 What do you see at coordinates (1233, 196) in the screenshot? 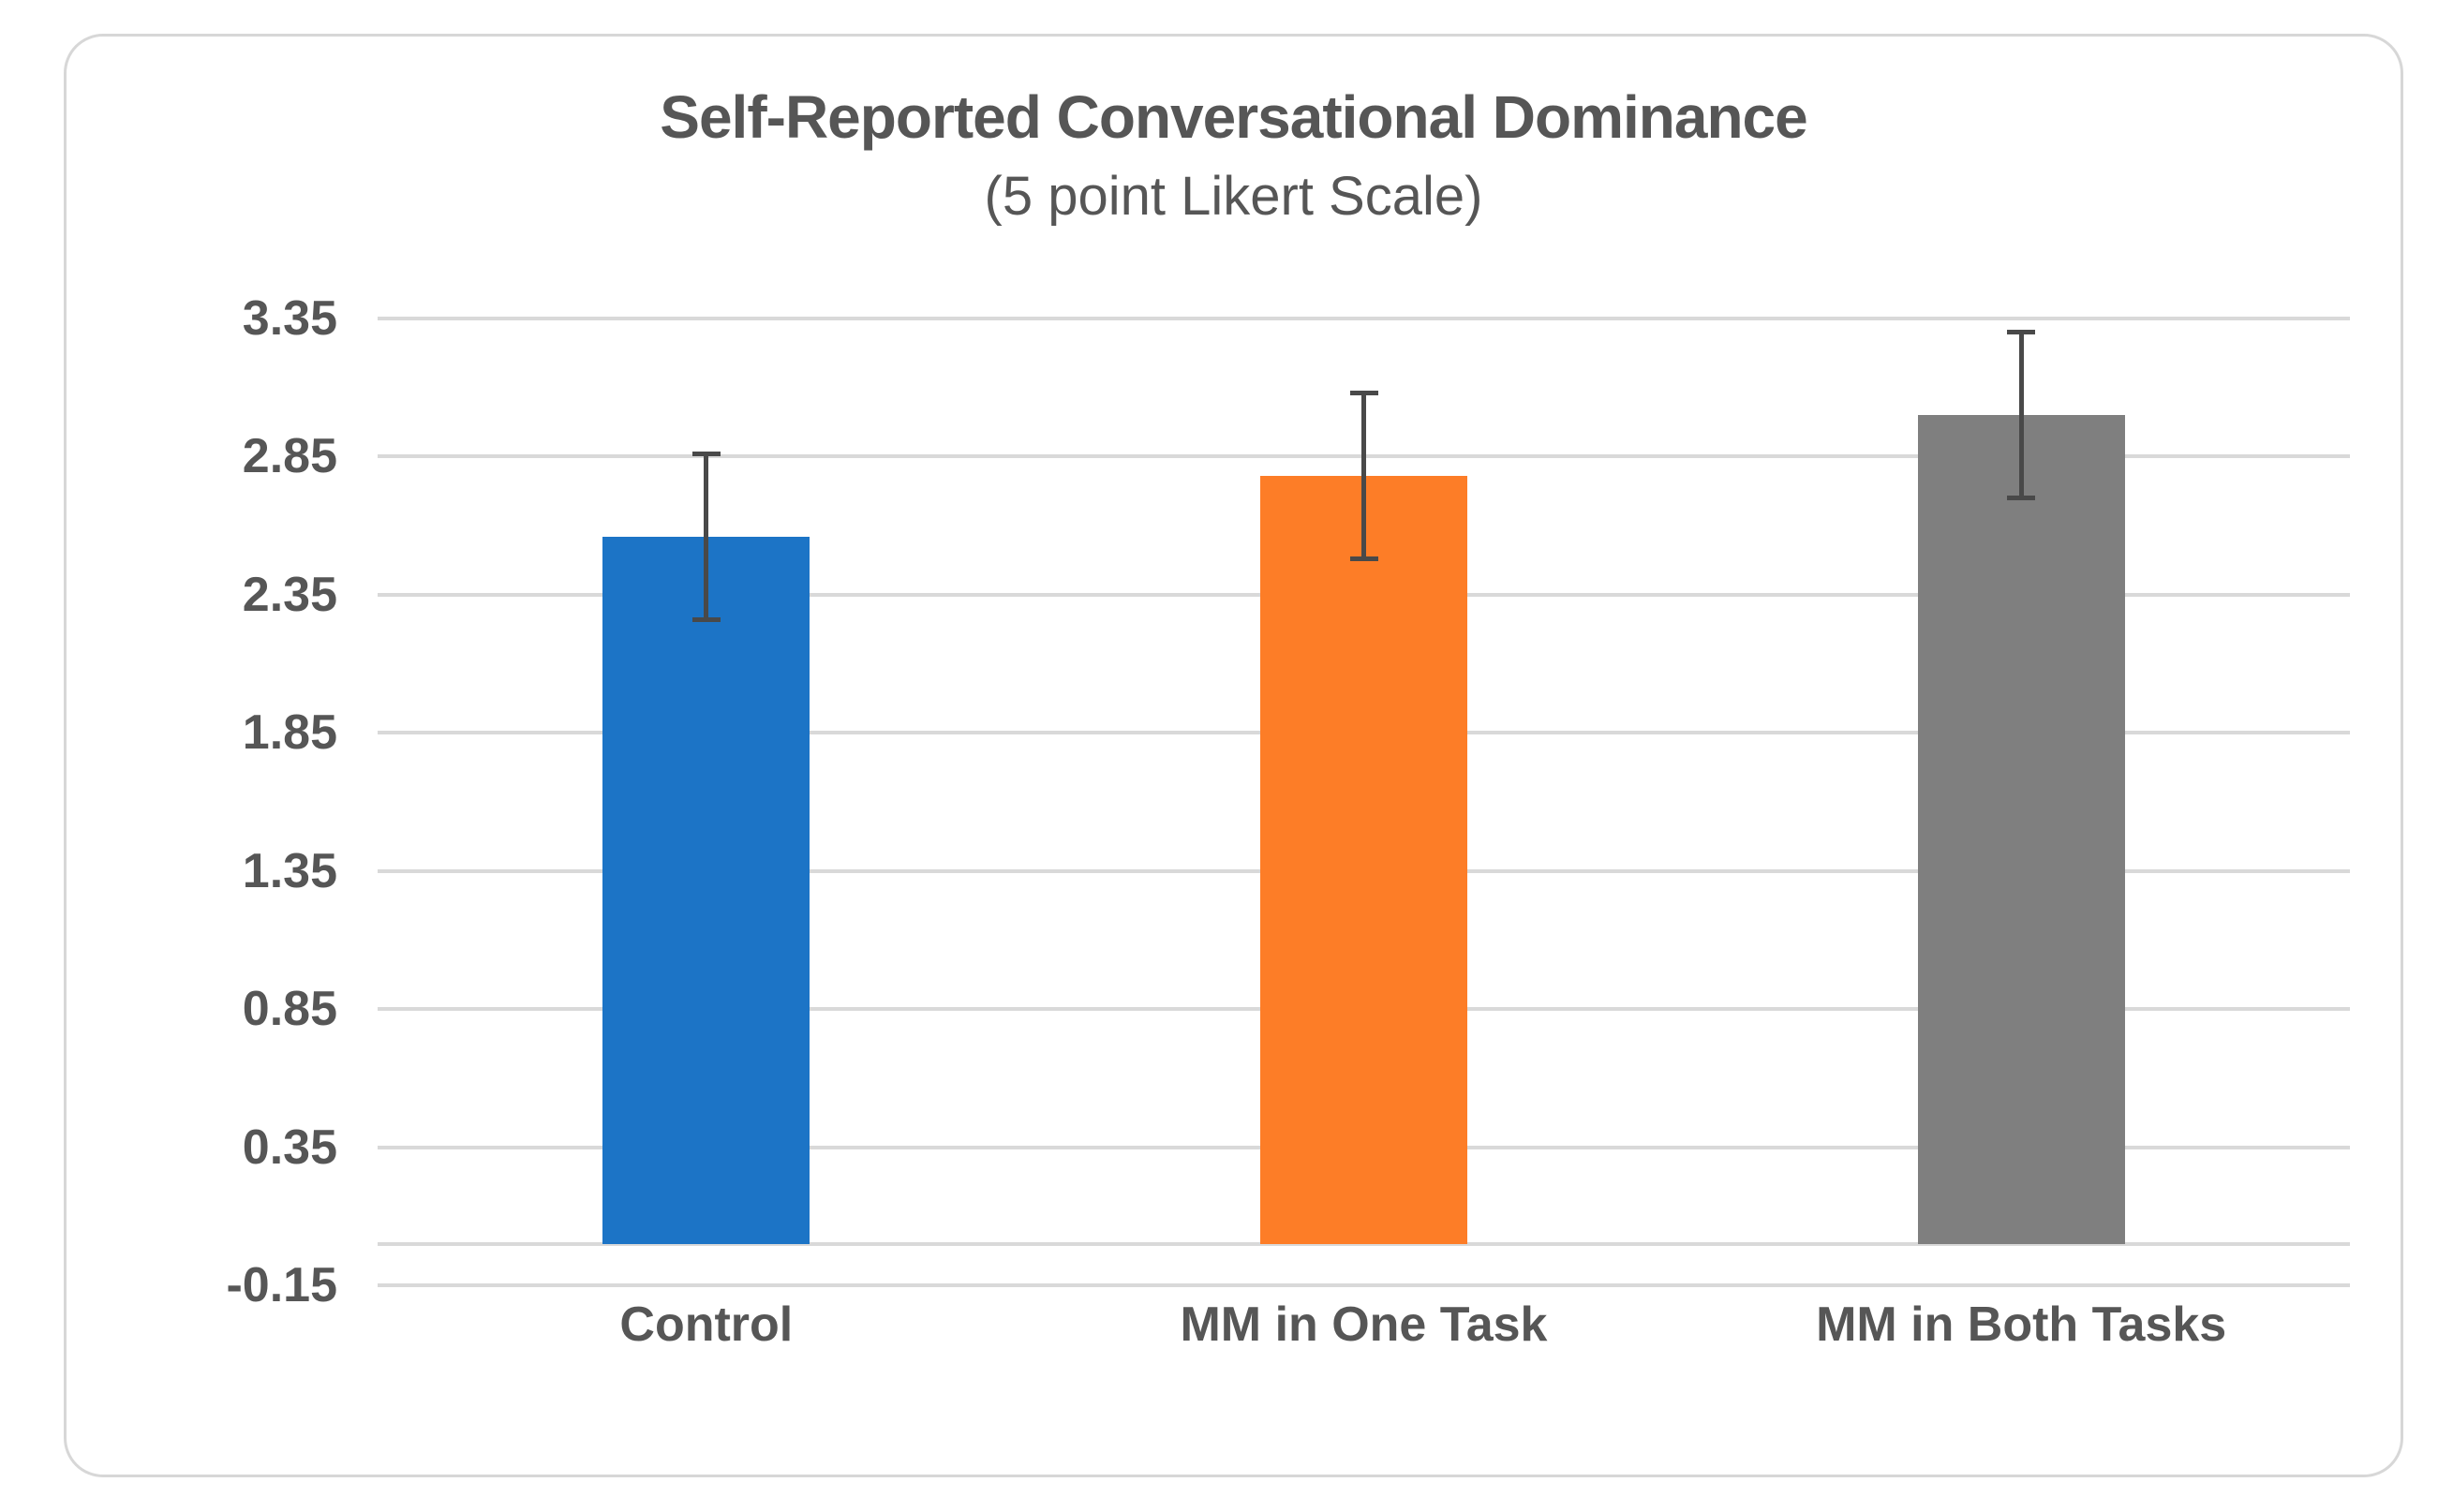
I see `chart-subtitle: (5 point Likert Scale)` at bounding box center [1233, 196].